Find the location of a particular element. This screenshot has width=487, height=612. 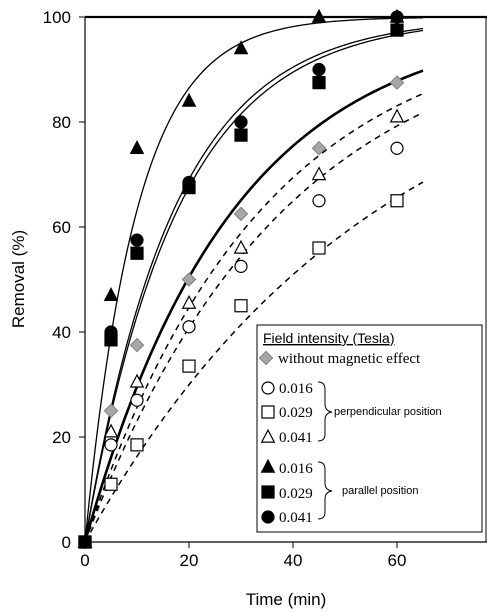

legend-label-par-0016: 0.016 is located at coordinates (296, 469).